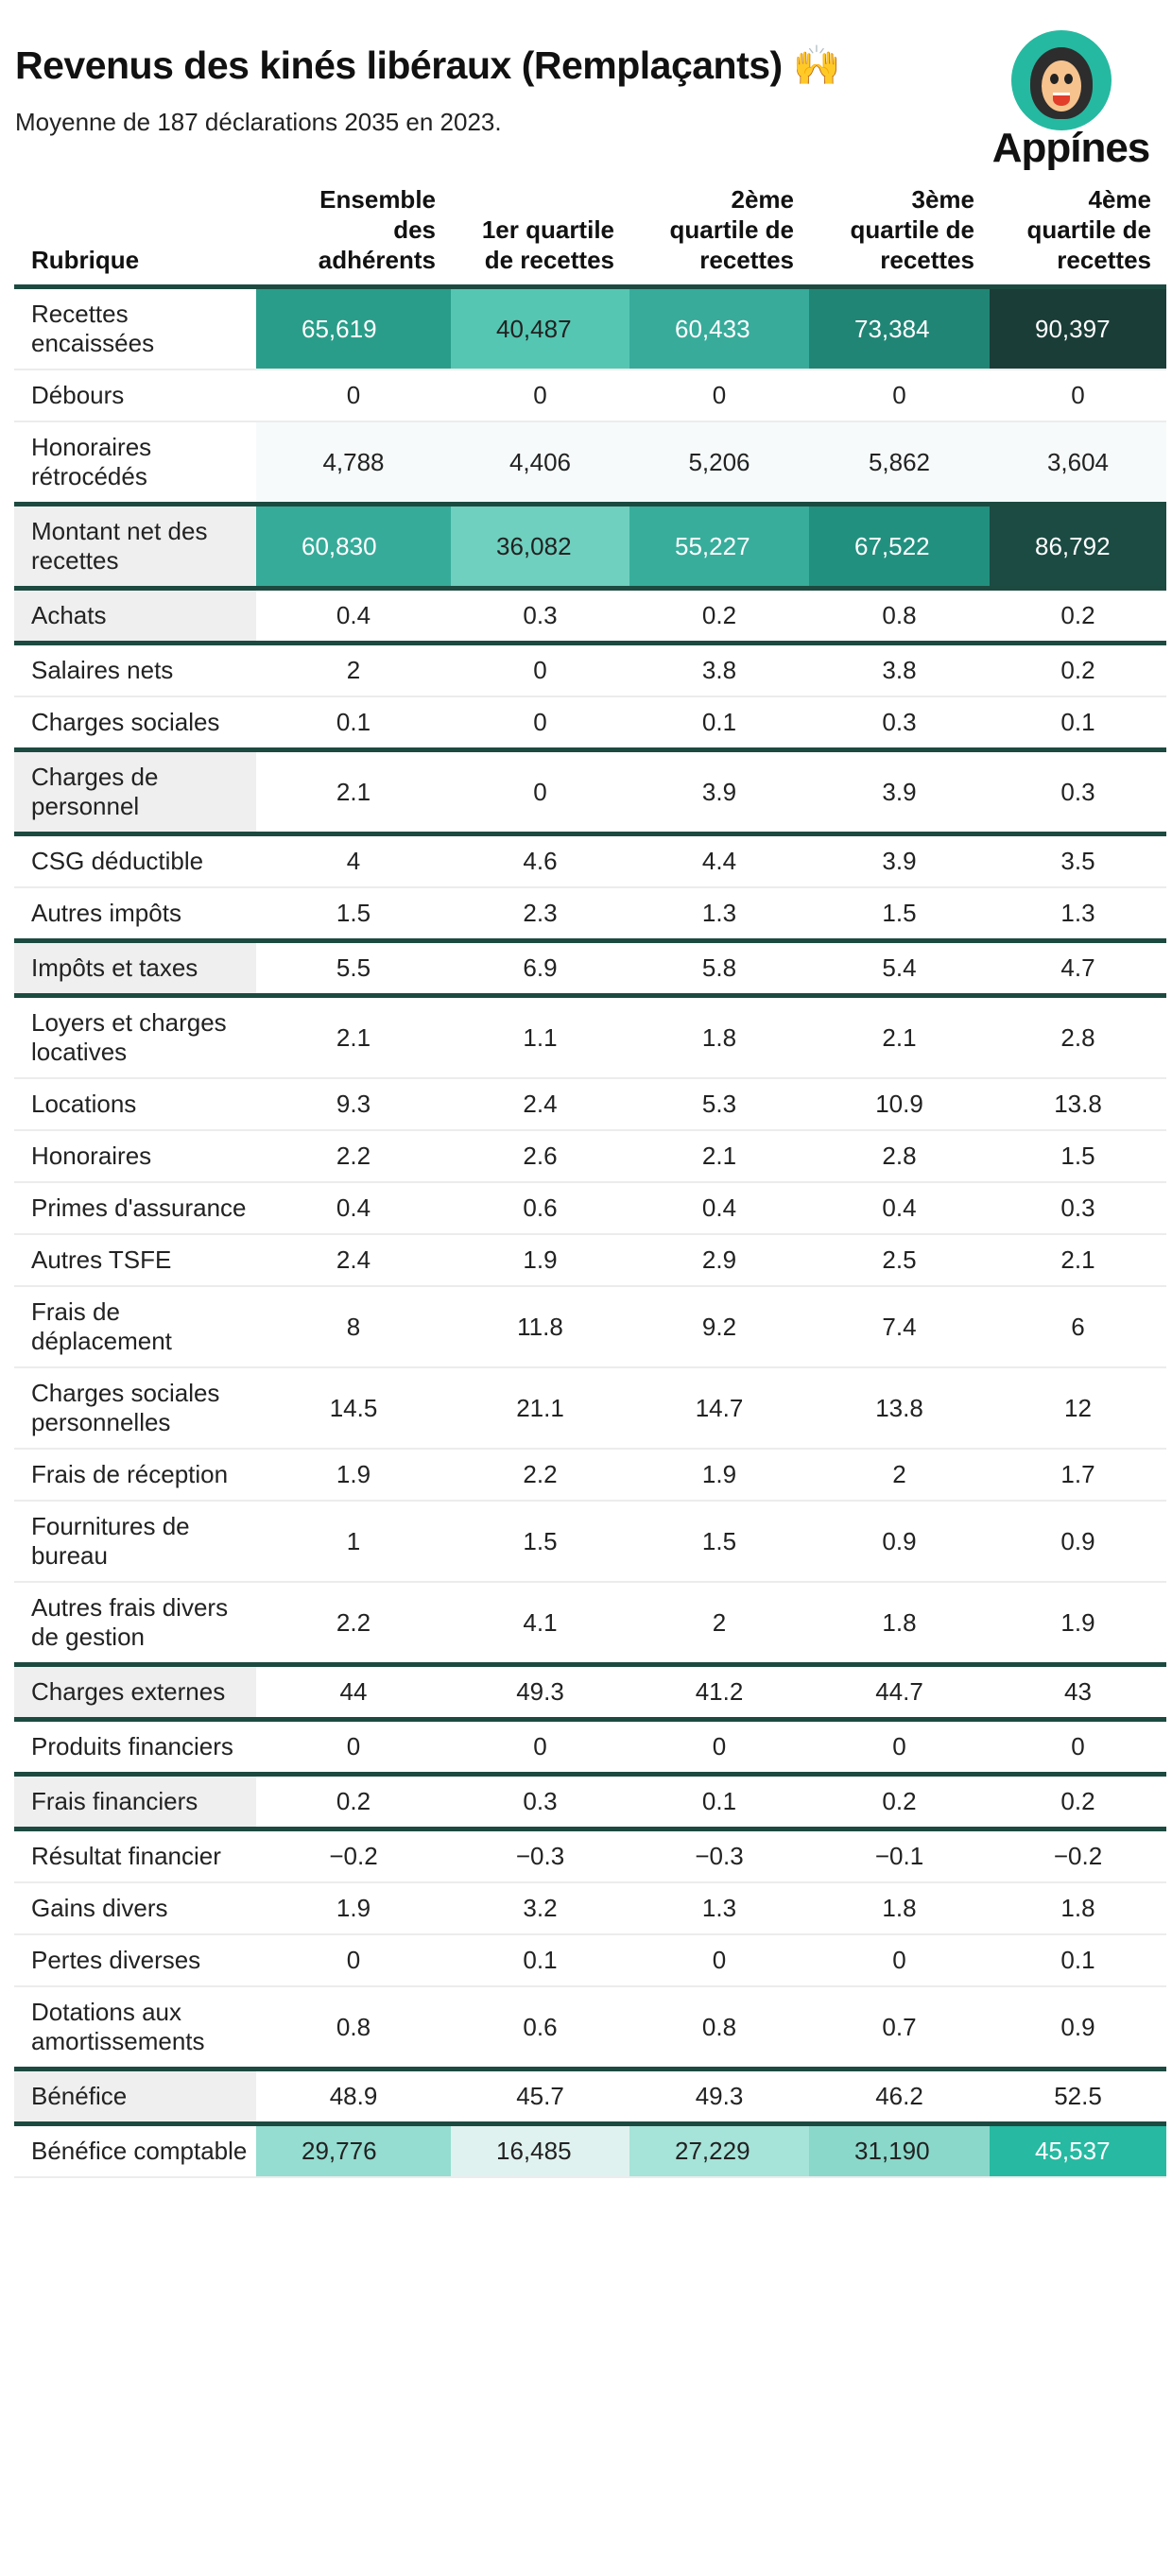 The height and width of the screenshot is (2576, 1172). Describe the element at coordinates (135, 1208) in the screenshot. I see `row-label: Primes d'assurance` at that location.